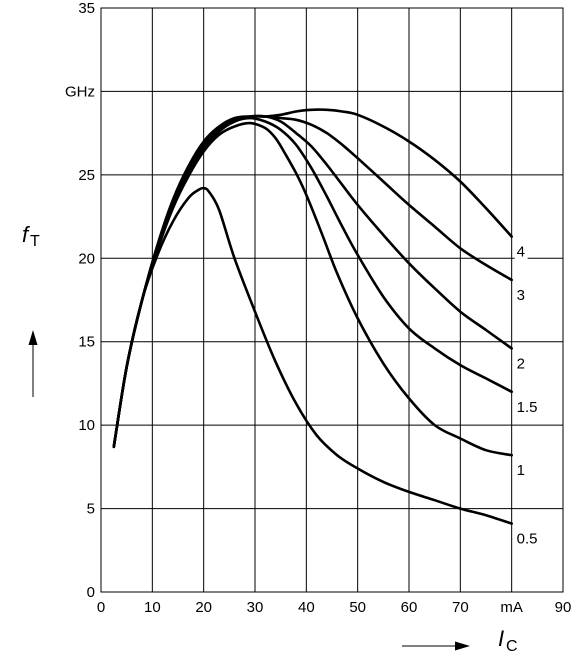 This screenshot has height=660, width=580. Describe the element at coordinates (255, 607) in the screenshot. I see `x-tick-label: 30` at that location.